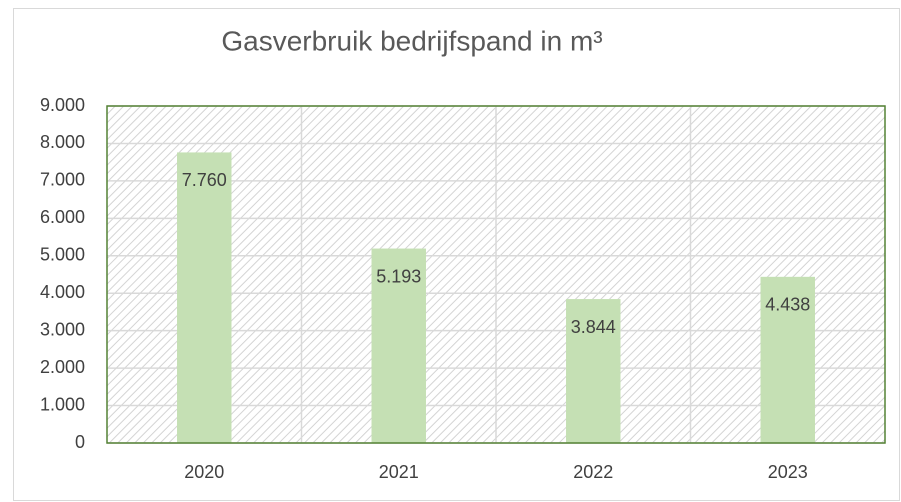  I want to click on y-tick-label: 3.000, so click(62, 329).